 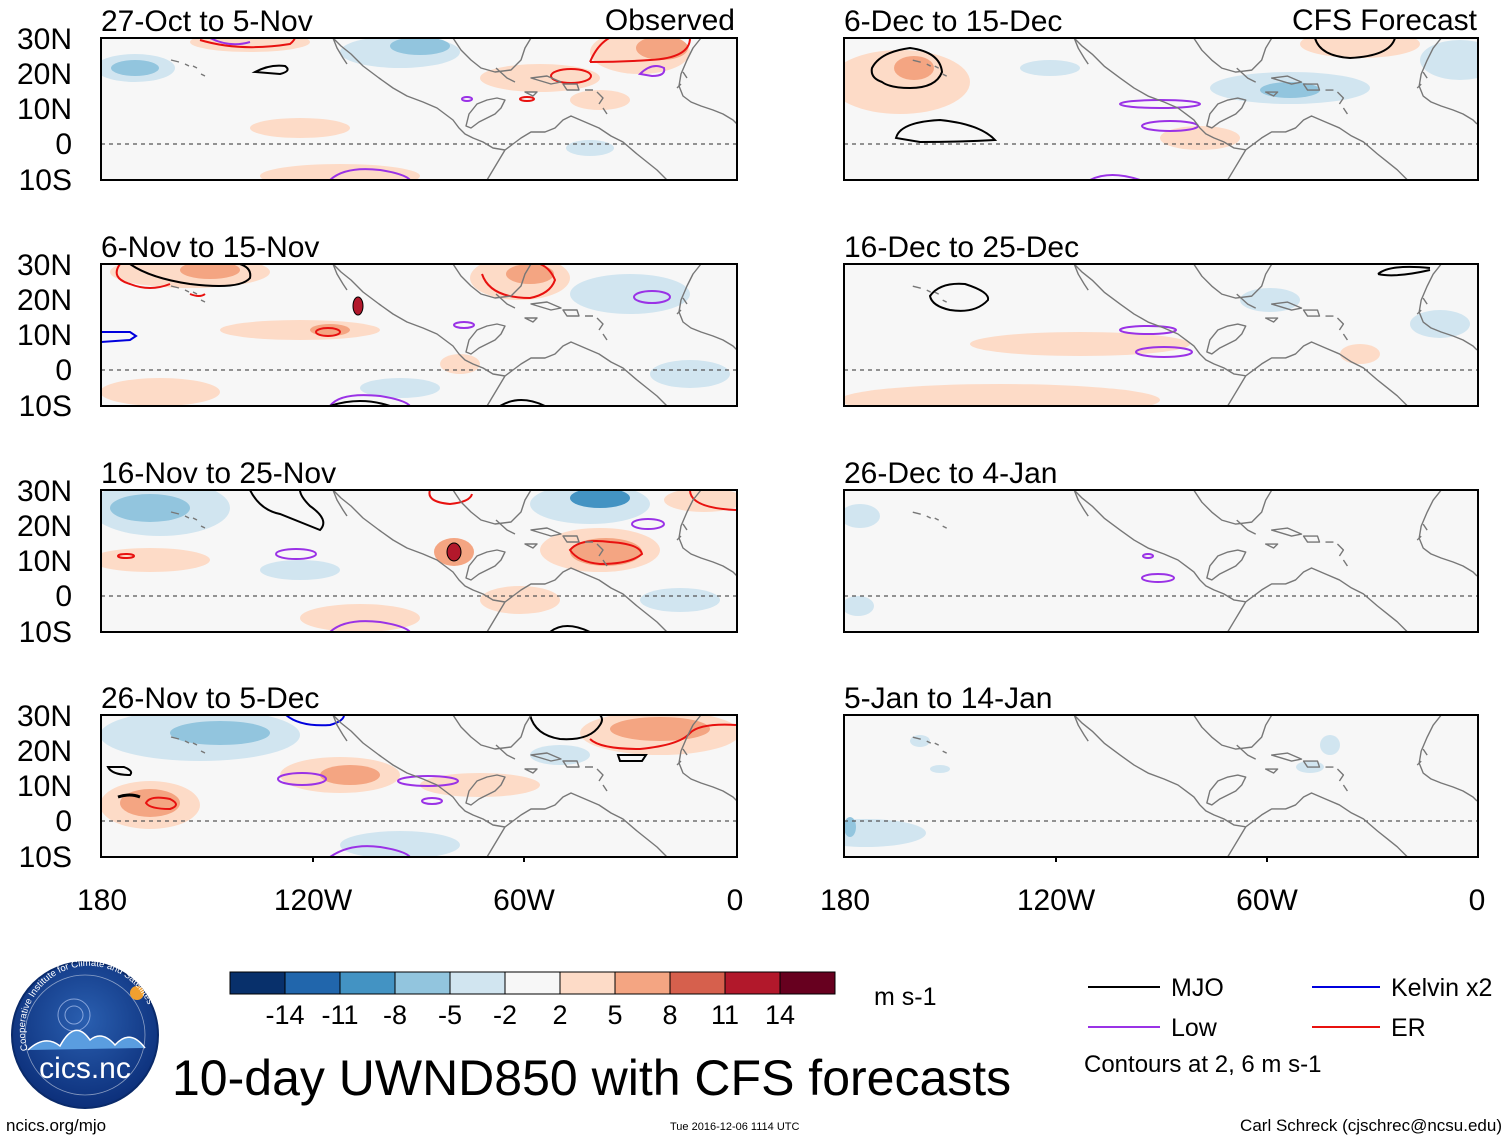 I want to click on footer-author: Carl Schreck (cjschrec@ncsu.edu), so click(x=1371, y=1125).